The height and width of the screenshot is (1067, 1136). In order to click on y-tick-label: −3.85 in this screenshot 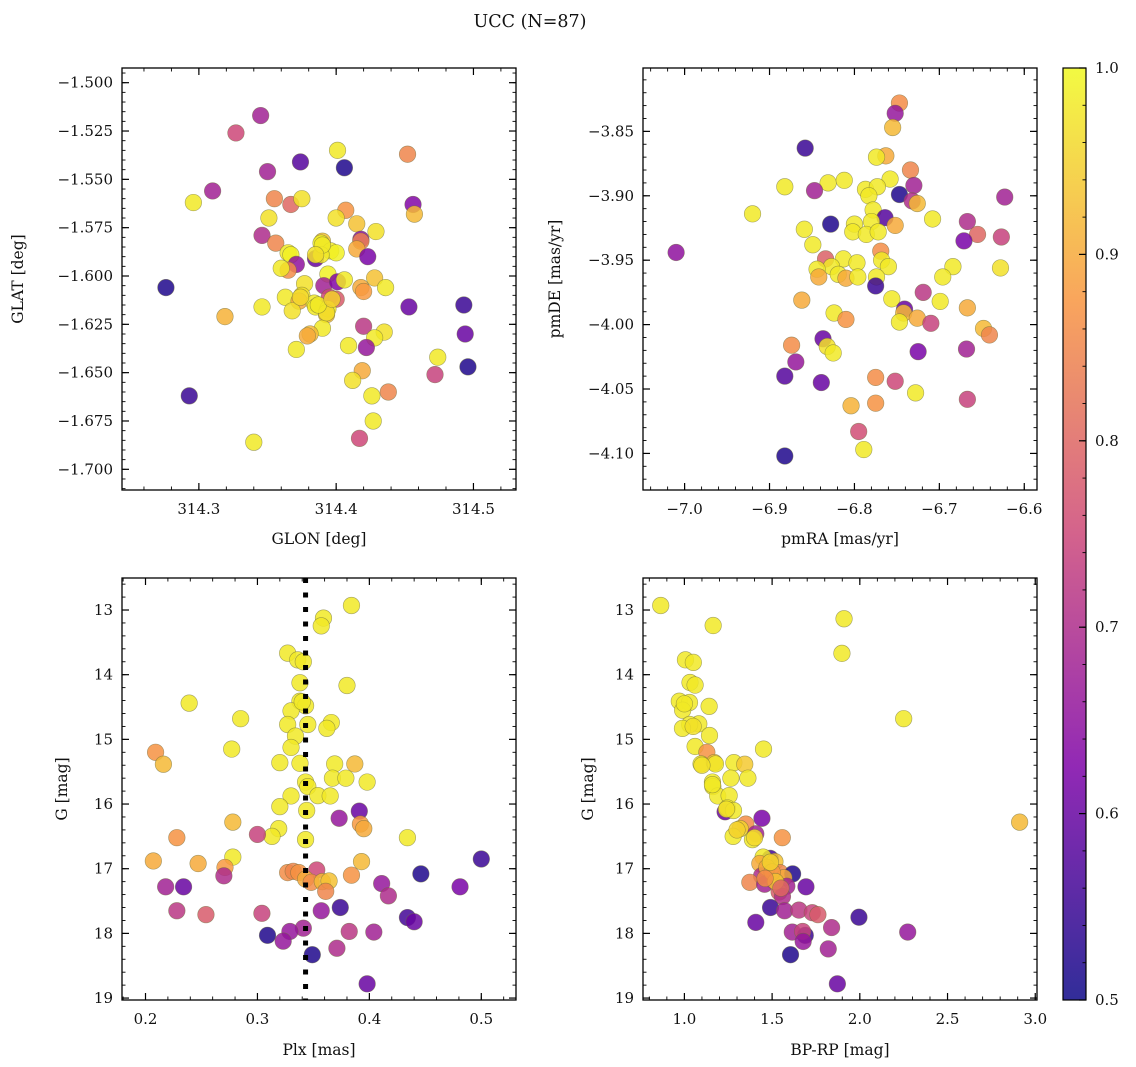, I will do `click(611, 131)`.